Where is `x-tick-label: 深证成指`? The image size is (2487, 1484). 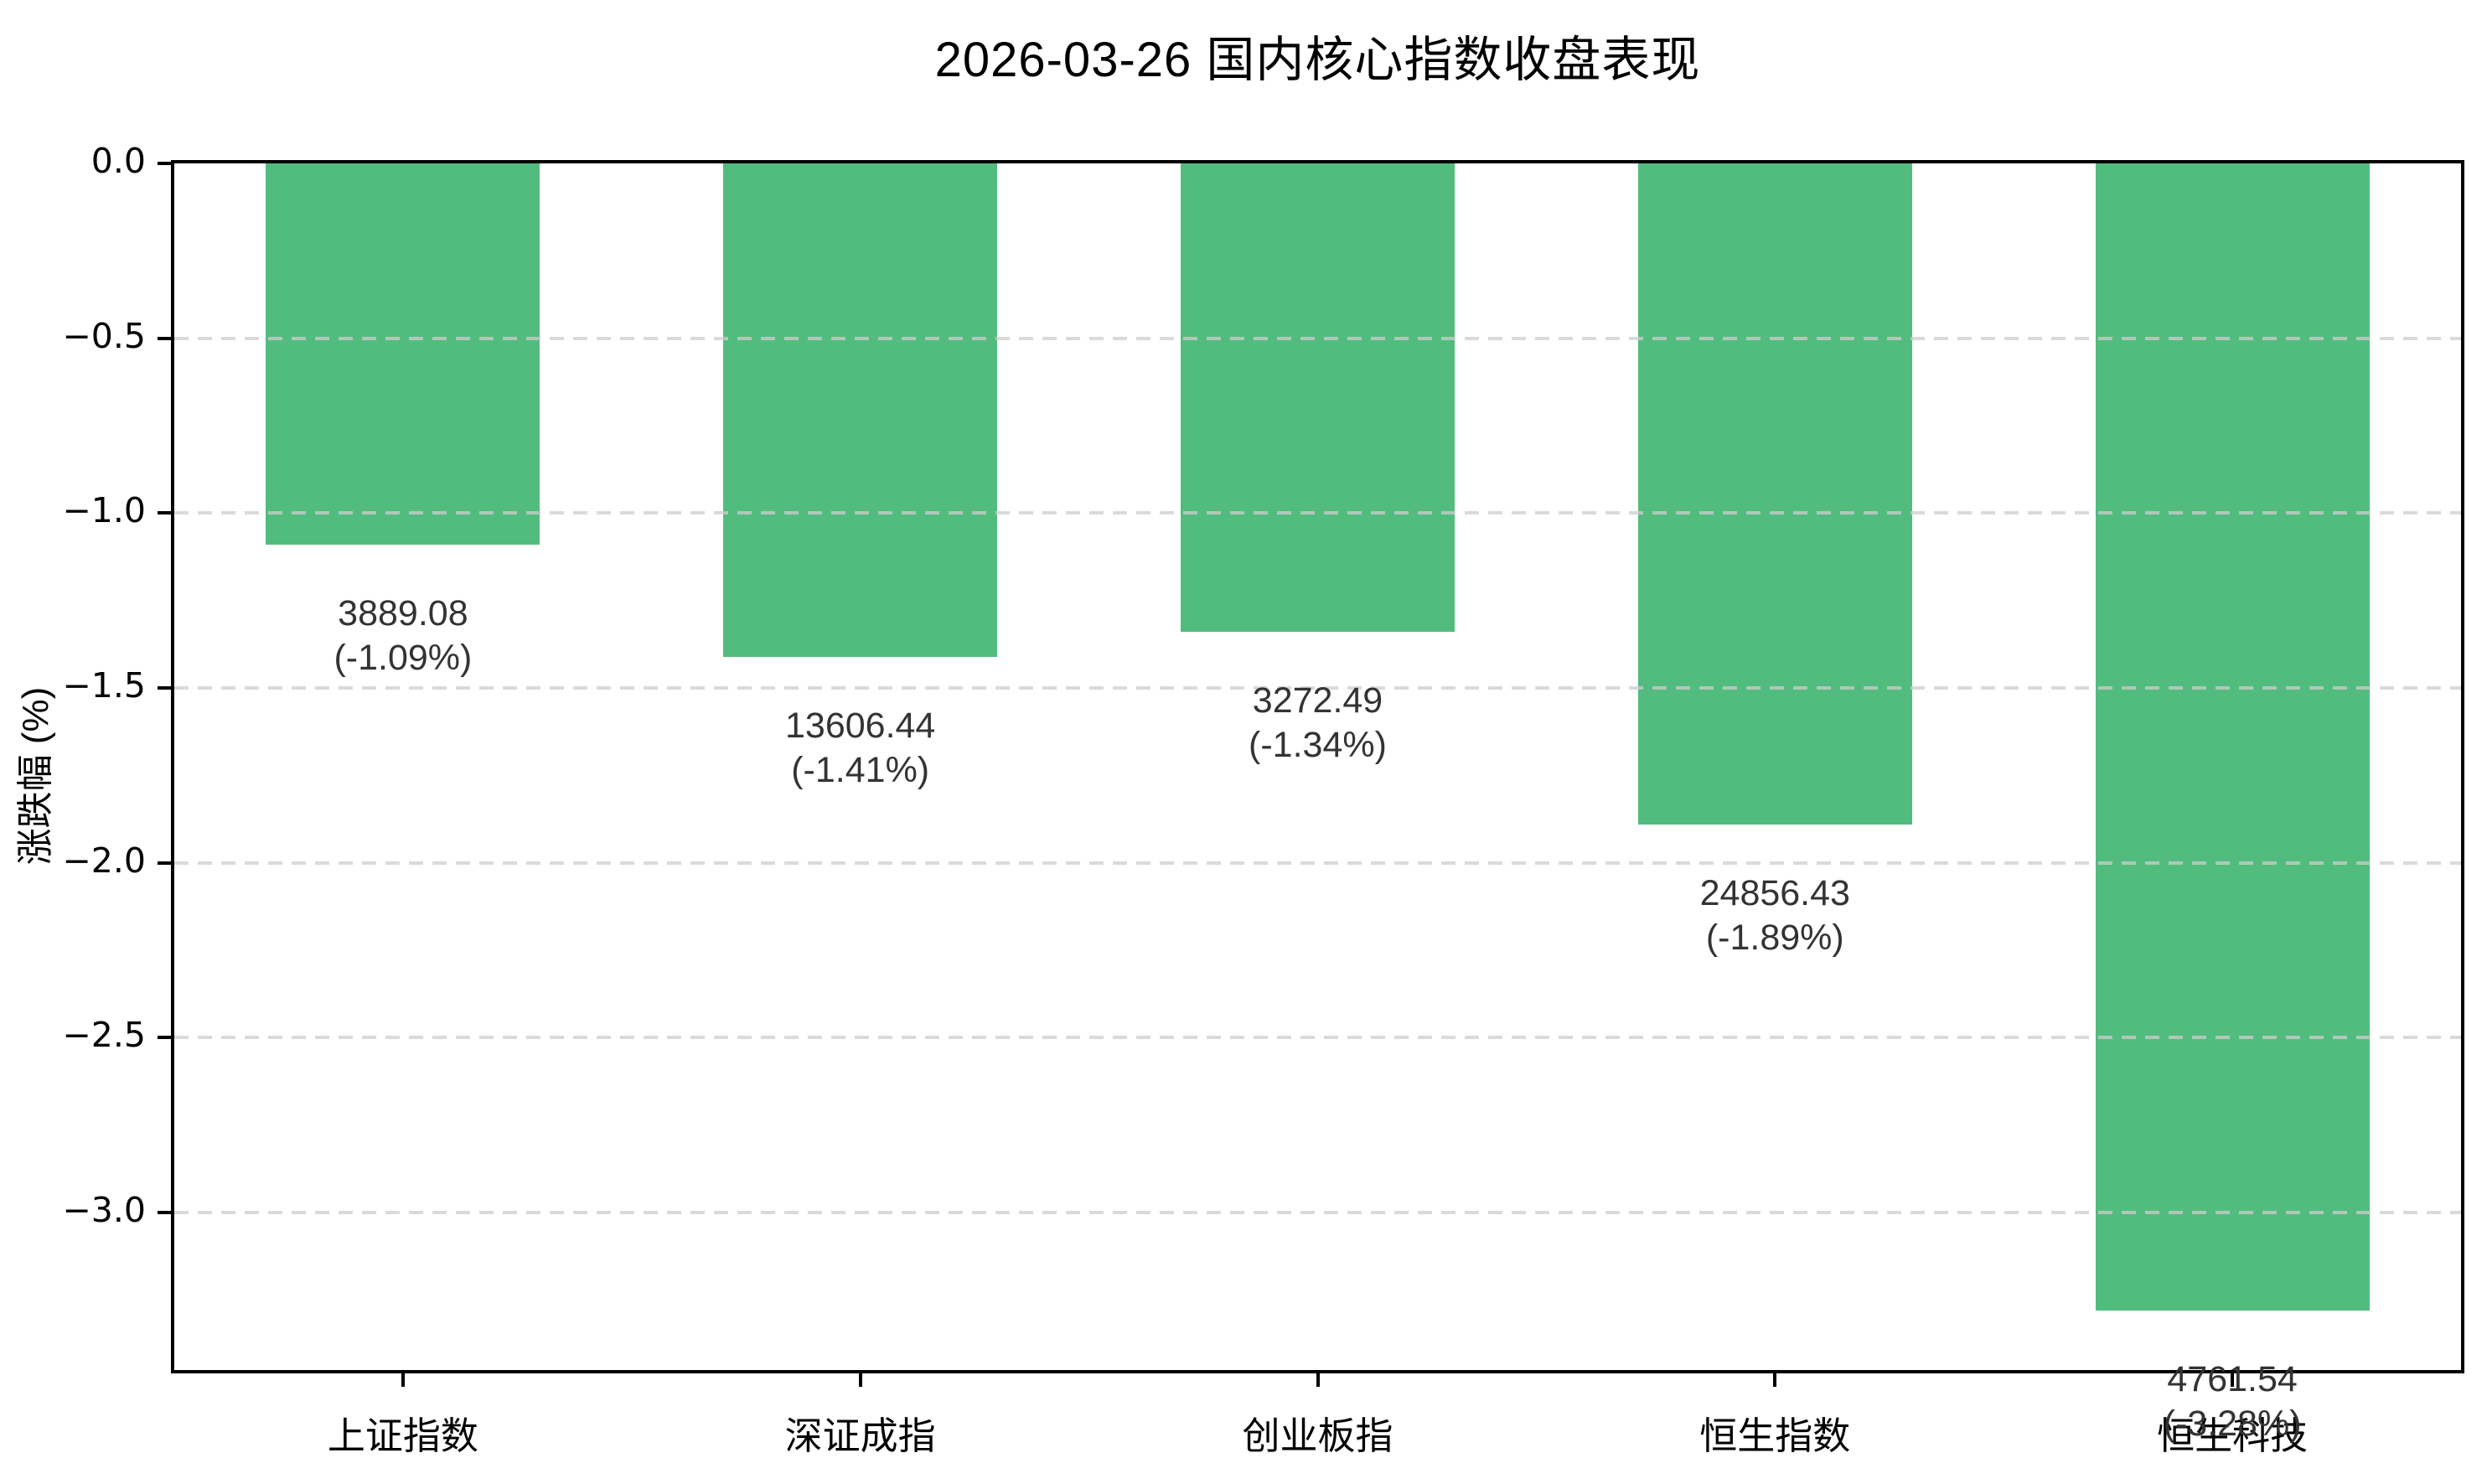
x-tick-label: 深证成指 is located at coordinates (860, 1435).